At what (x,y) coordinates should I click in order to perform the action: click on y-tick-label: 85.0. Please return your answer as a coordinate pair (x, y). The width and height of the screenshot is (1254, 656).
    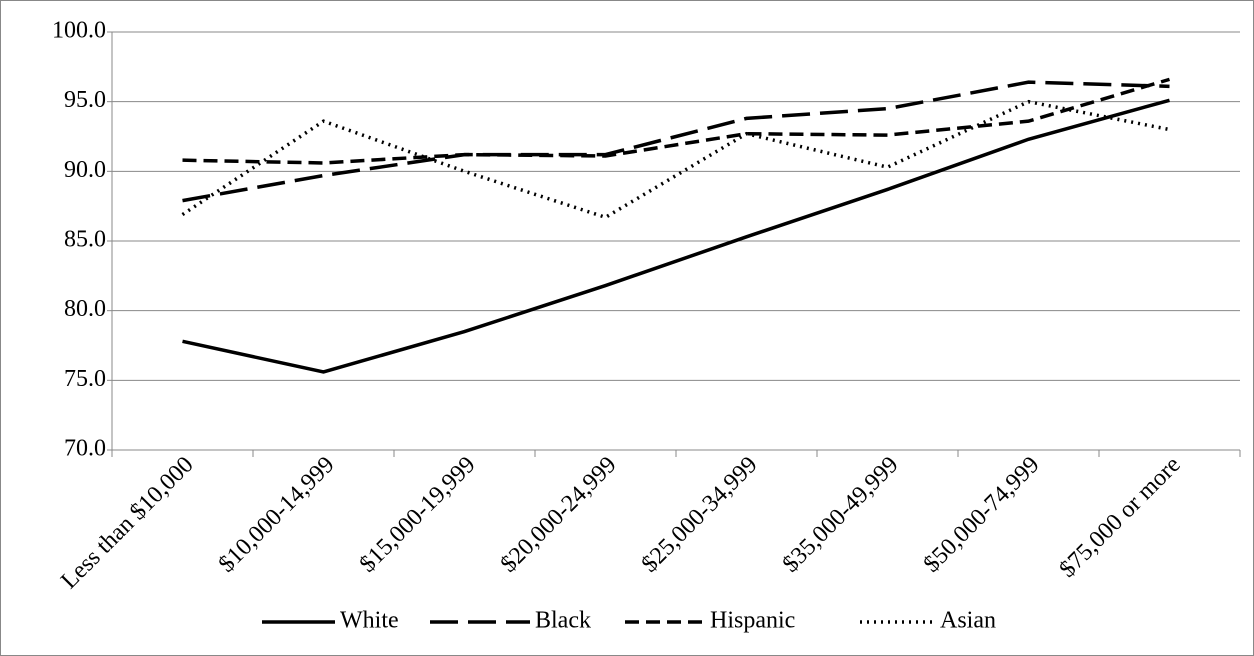
    Looking at the image, I should click on (85, 240).